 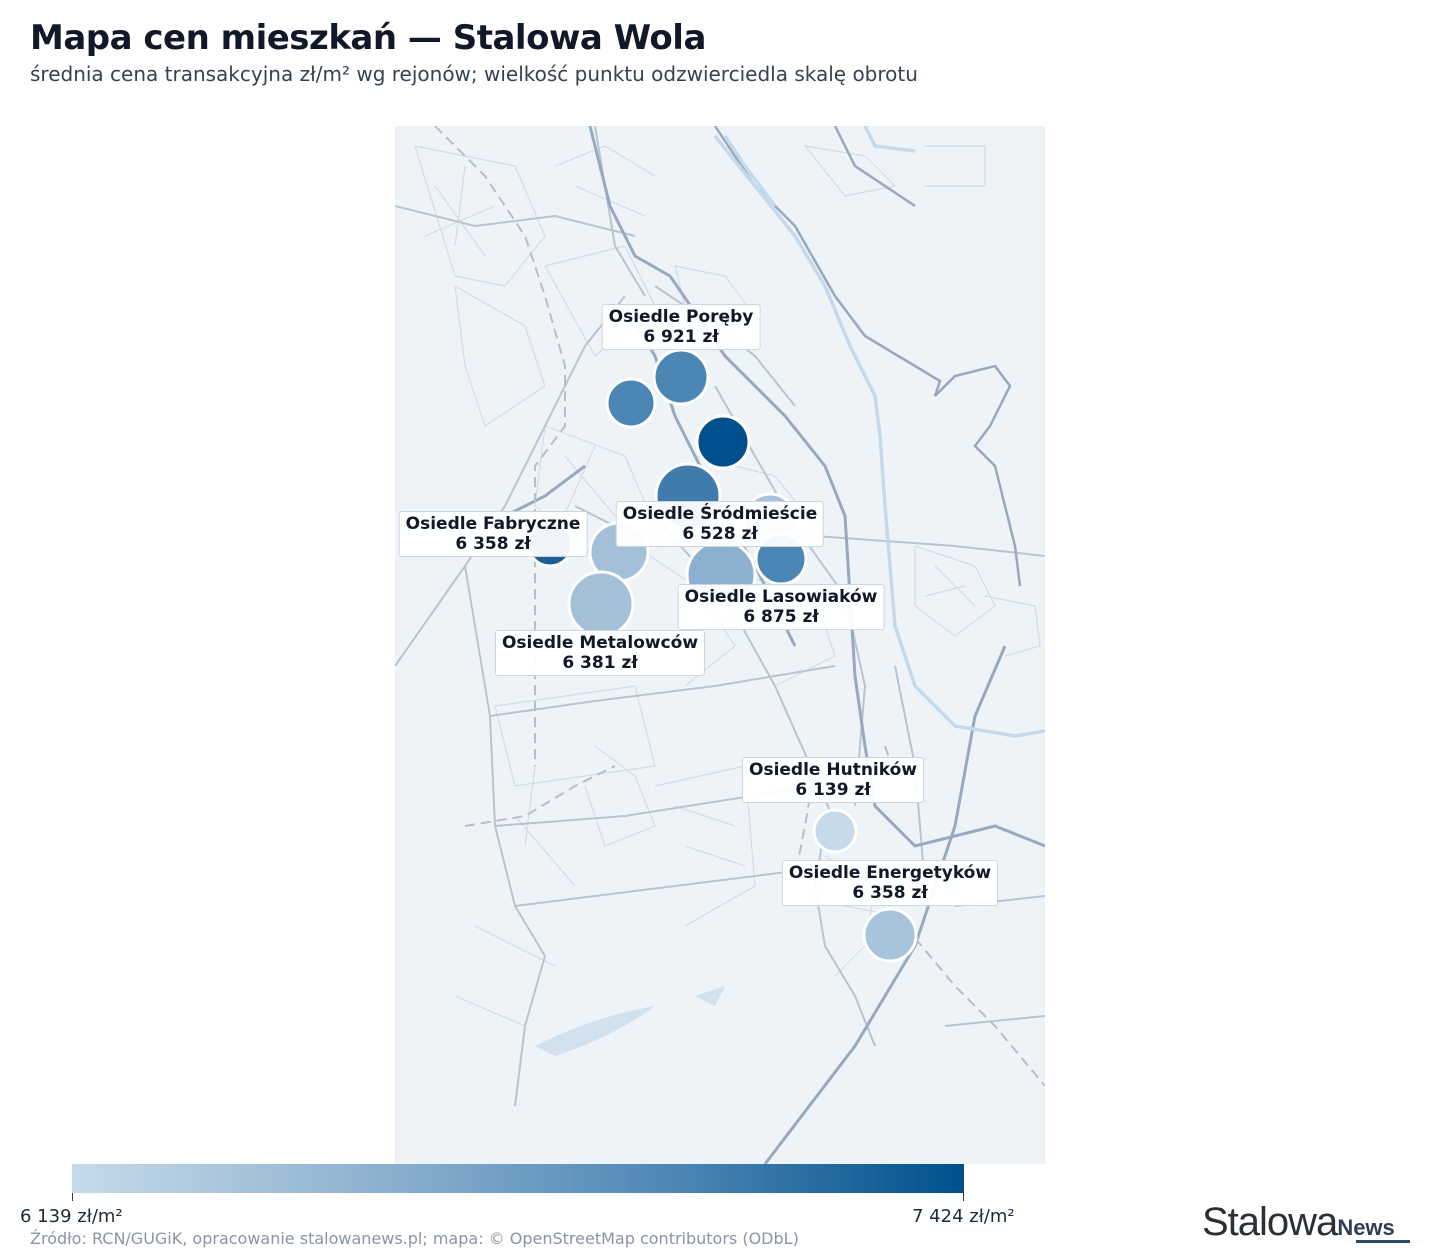 What do you see at coordinates (518, 1178) in the screenshot?
I see `color-scale-bar` at bounding box center [518, 1178].